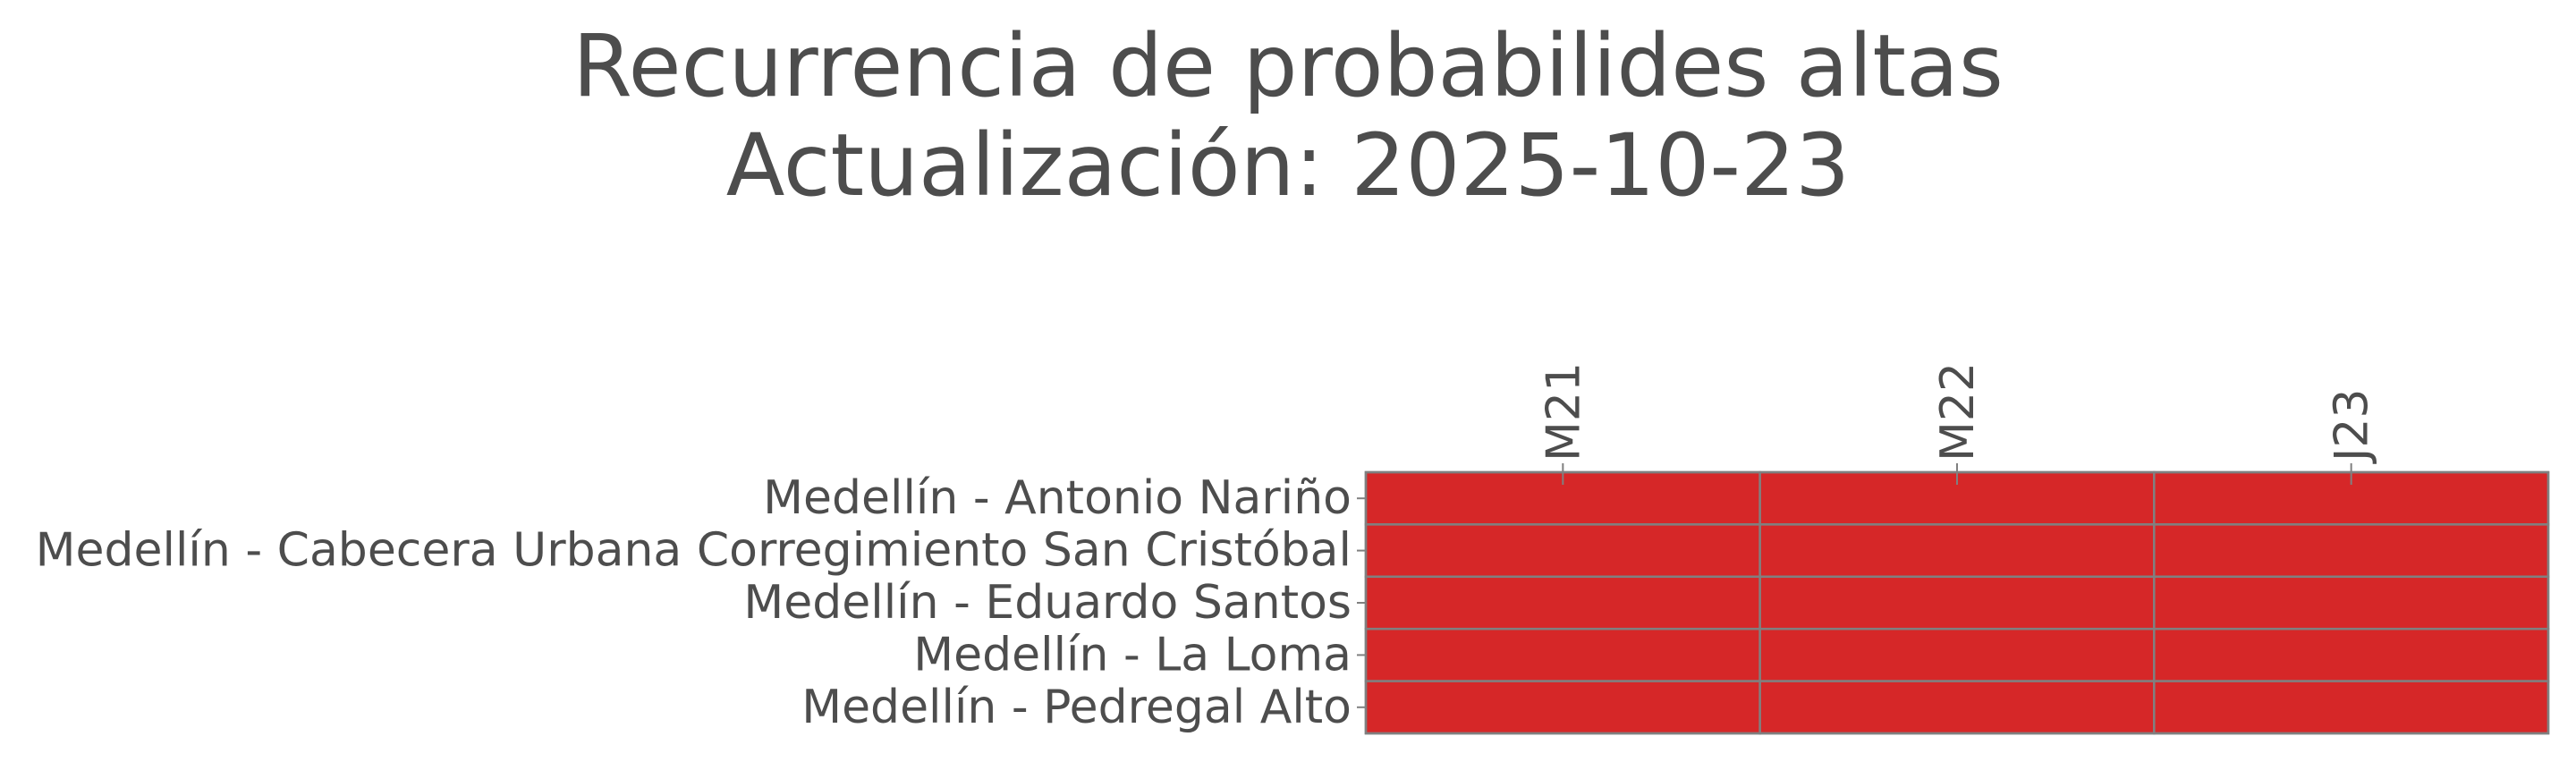 This screenshot has height=762, width=2576. Describe the element at coordinates (1288, 165) in the screenshot. I see `chart-subtitle: Actualización: 2025-10-23` at that location.